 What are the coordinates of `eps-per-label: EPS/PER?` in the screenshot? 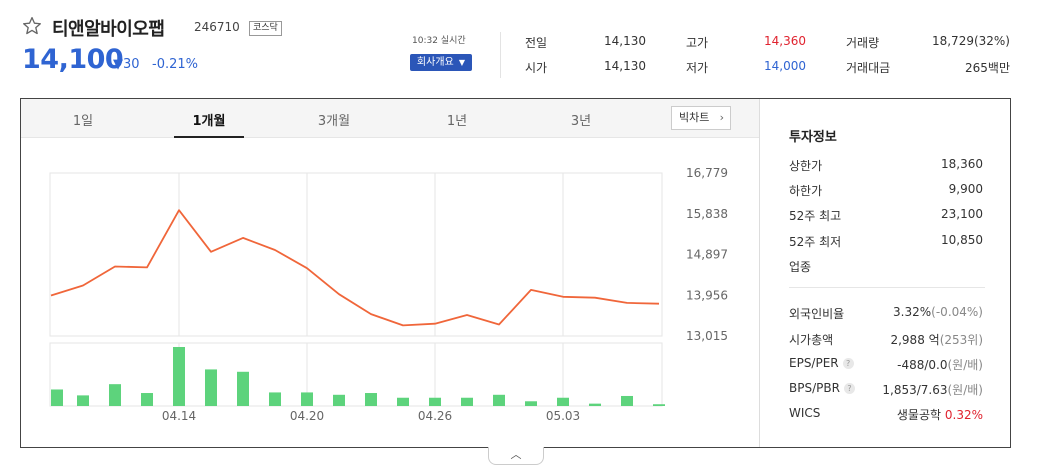 It's located at (821, 363).